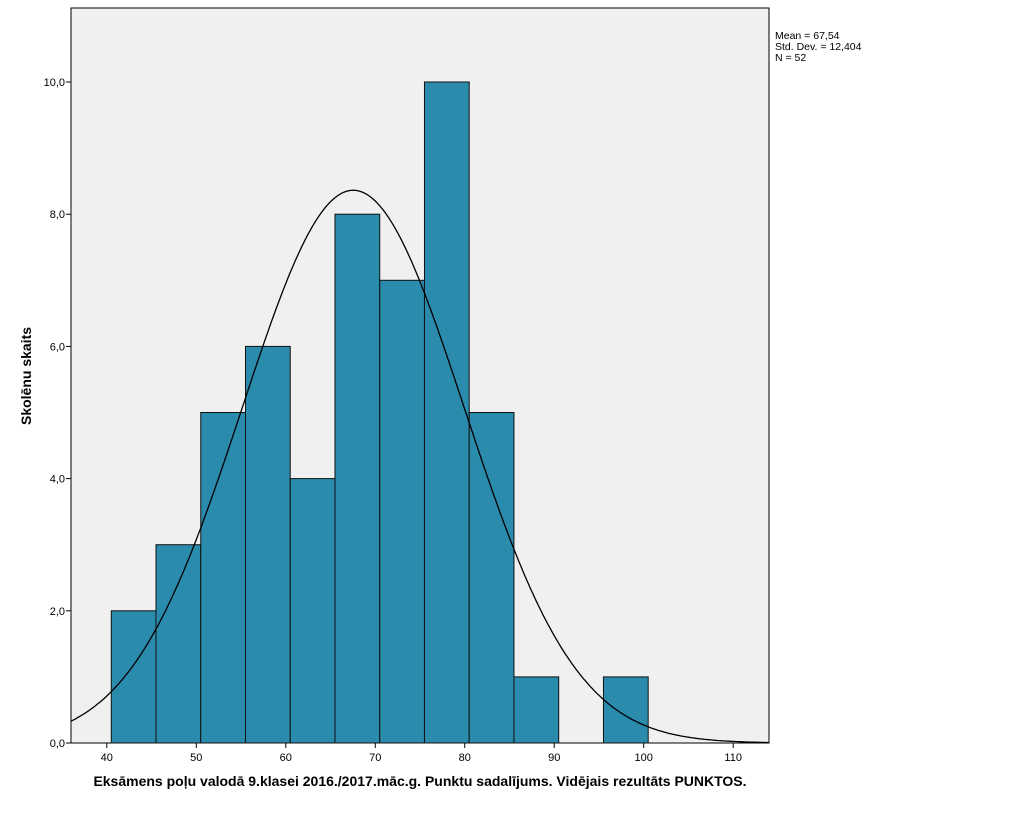 The height and width of the screenshot is (820, 1025). Describe the element at coordinates (26, 376) in the screenshot. I see `y-axis-label: Skolēnu skaits` at that location.